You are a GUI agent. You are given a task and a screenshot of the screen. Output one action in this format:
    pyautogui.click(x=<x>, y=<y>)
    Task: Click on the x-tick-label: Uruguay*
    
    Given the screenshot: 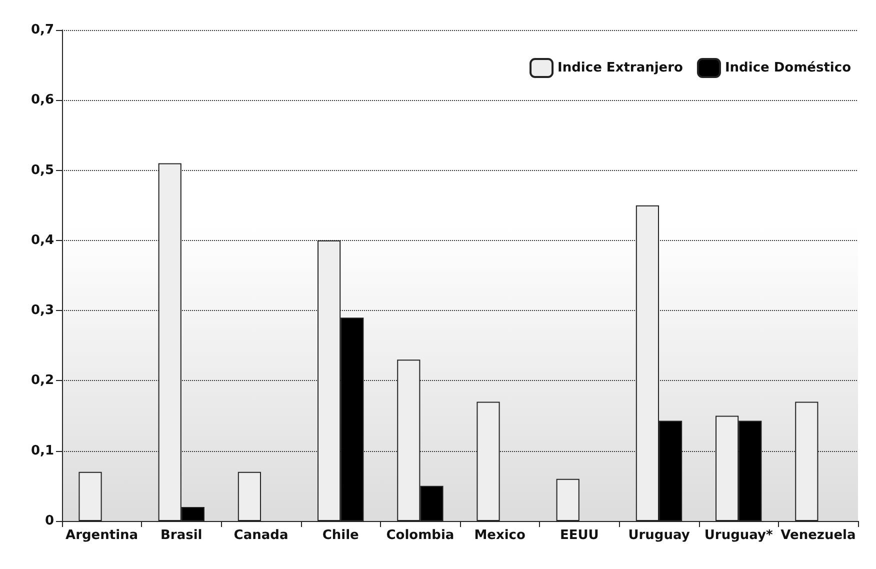 What is the action you would take?
    pyautogui.click(x=739, y=535)
    